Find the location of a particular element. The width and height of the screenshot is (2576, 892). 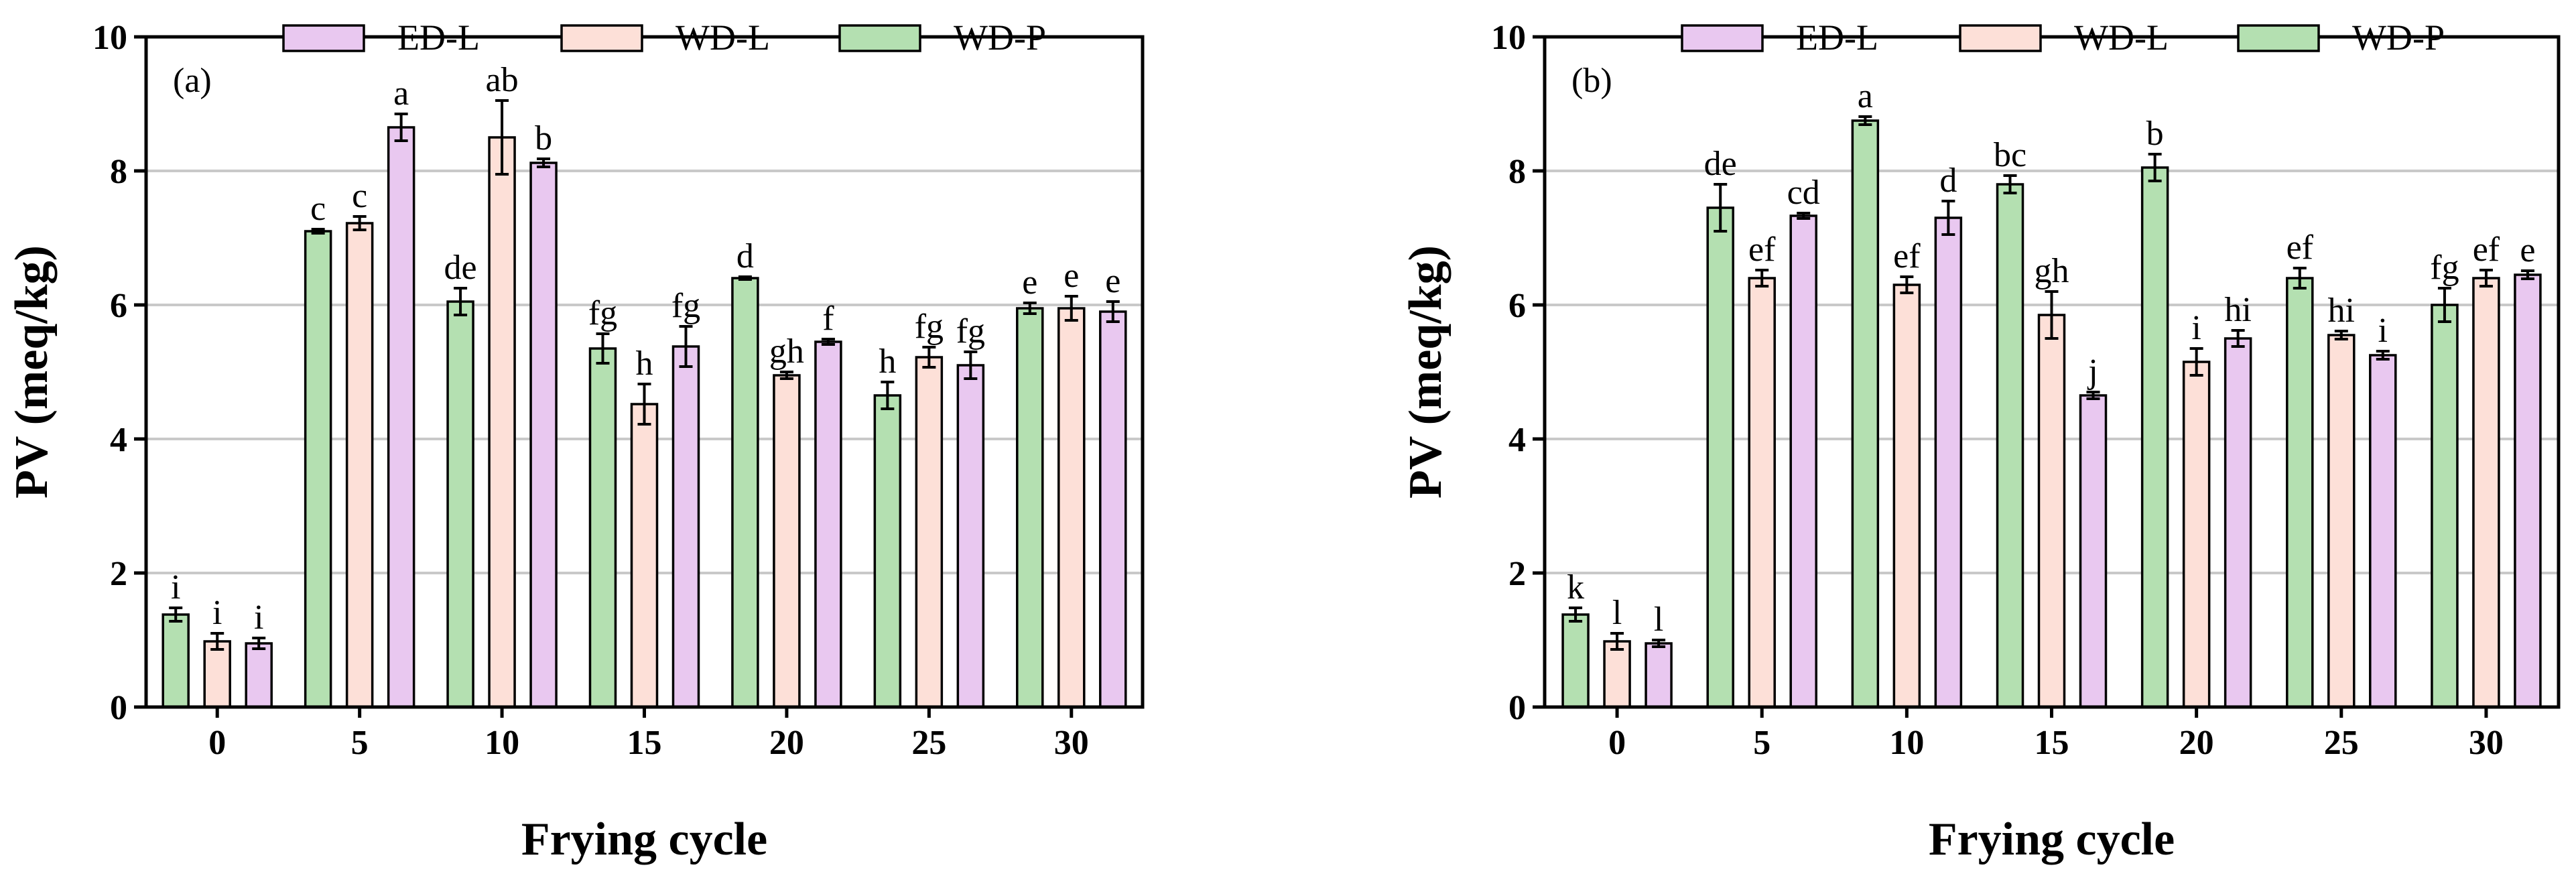

significance-label: ab is located at coordinates (502, 80).